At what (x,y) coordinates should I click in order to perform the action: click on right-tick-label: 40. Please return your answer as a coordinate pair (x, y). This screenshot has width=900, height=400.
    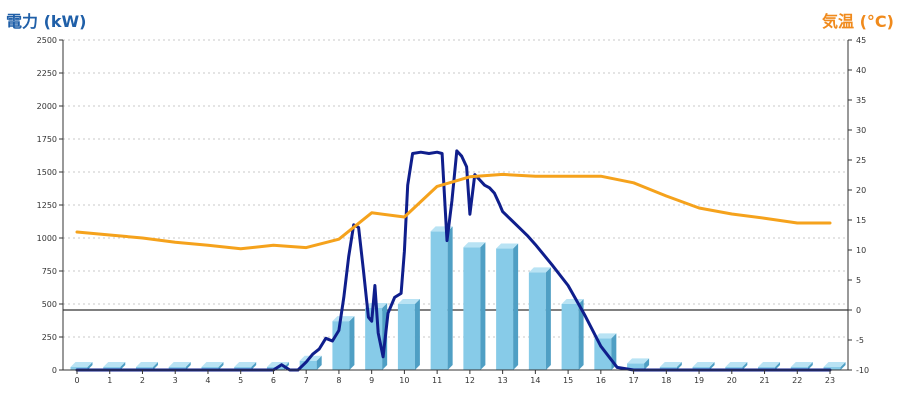
    Looking at the image, I should click on (861, 70).